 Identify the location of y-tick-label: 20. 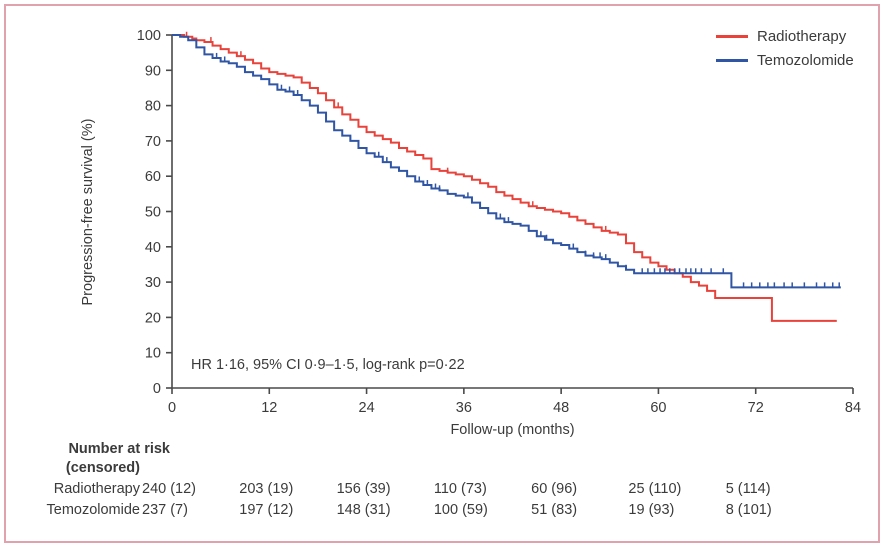
(153, 318).